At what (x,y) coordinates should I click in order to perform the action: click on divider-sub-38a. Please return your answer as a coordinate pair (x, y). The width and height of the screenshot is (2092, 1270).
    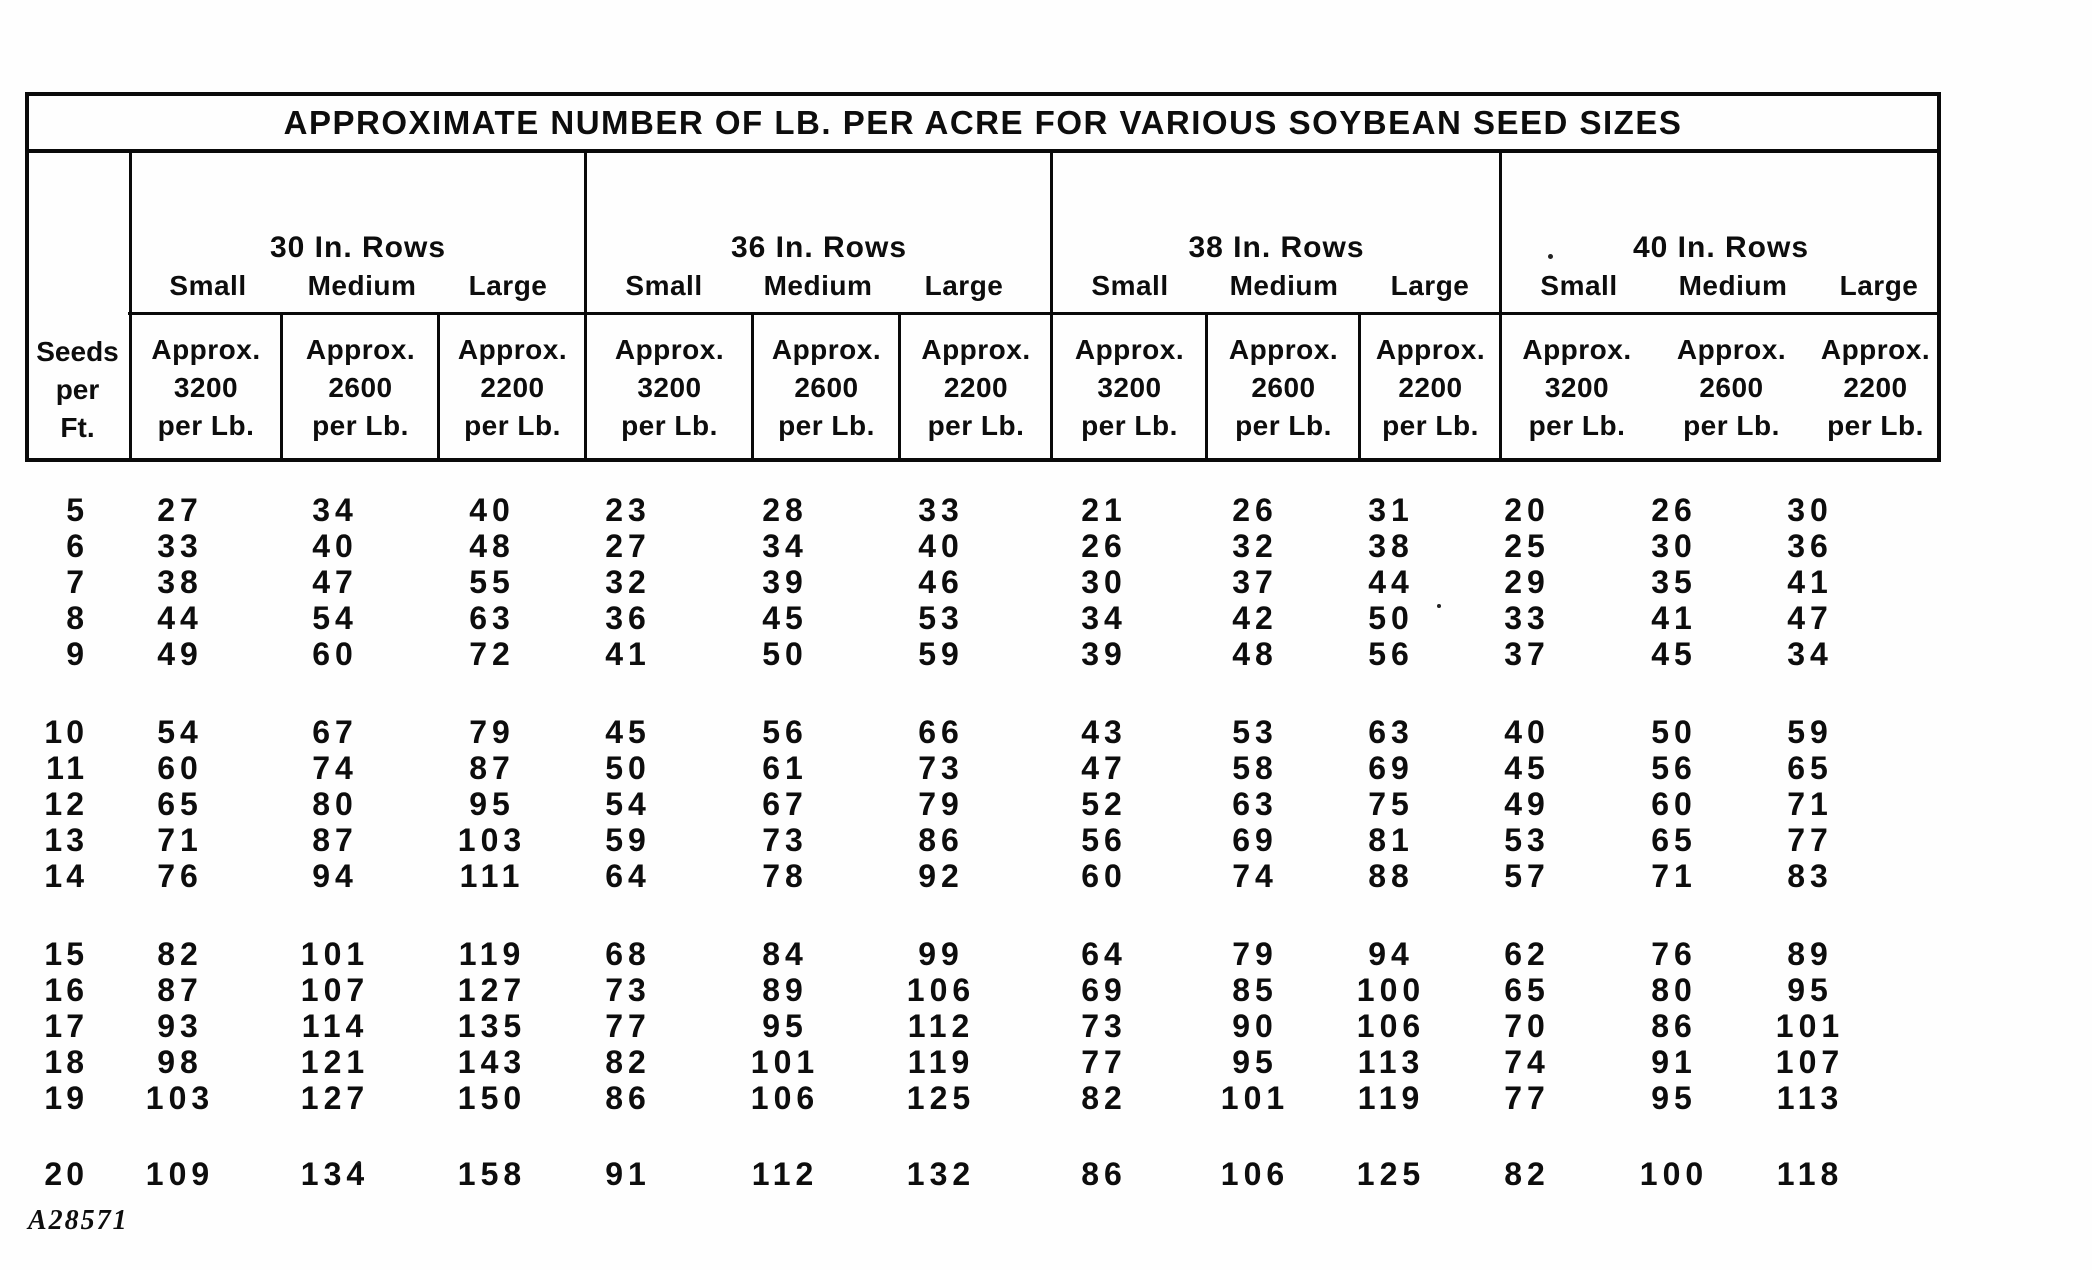
    Looking at the image, I should click on (1206, 386).